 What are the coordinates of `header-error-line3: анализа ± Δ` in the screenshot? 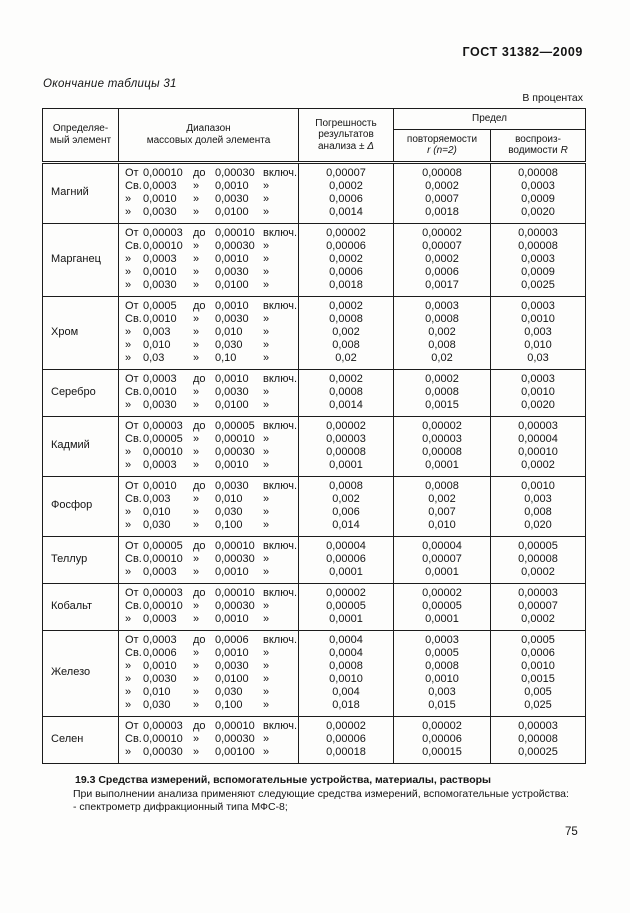 It's located at (346, 146).